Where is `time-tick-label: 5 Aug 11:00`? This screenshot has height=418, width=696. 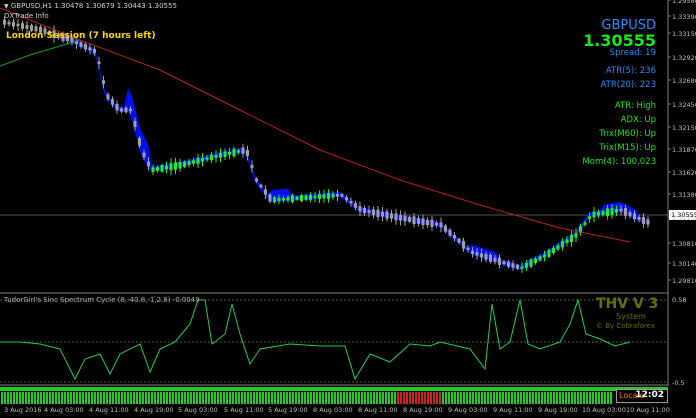 time-tick-label: 5 Aug 11:00 is located at coordinates (244, 410).